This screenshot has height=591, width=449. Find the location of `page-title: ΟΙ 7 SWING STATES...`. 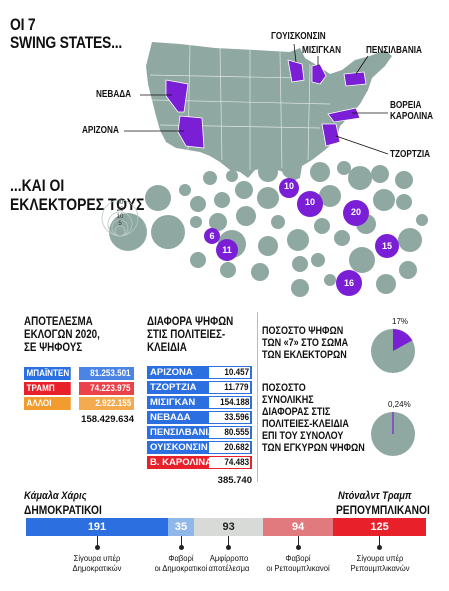

page-title: ΟΙ 7 SWING STATES... is located at coordinates (66, 33).